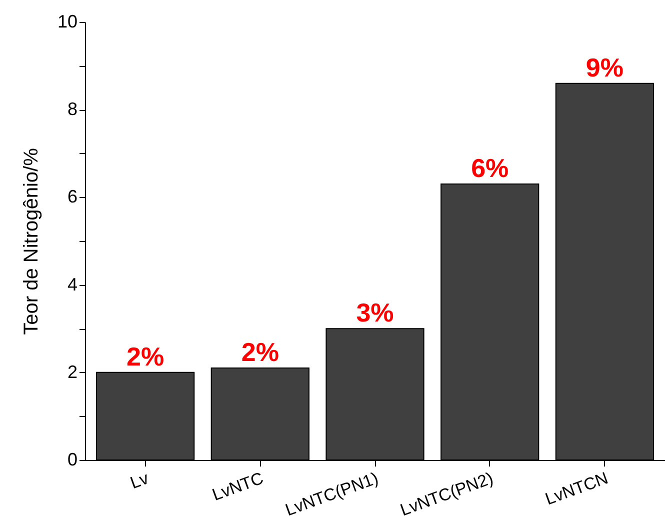 The height and width of the screenshot is (526, 665). What do you see at coordinates (31, 241) in the screenshot?
I see `y-axis-title: Teor de Nitrogênio/%` at bounding box center [31, 241].